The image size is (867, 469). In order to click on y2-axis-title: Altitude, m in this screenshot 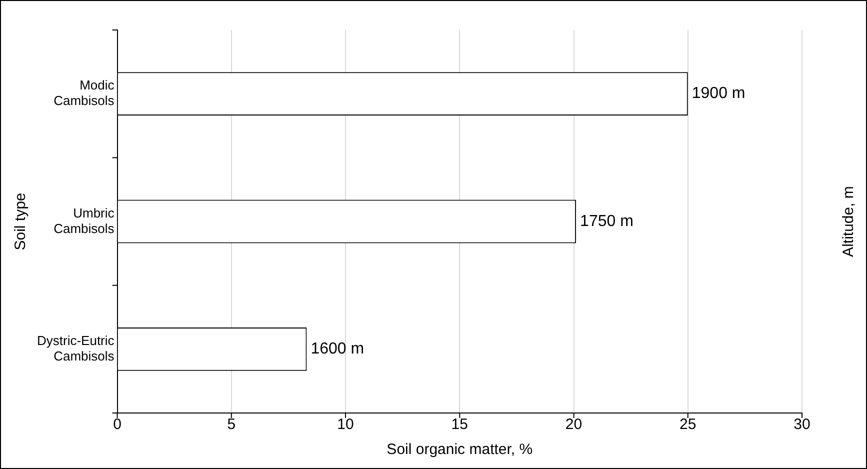, I will do `click(849, 221)`.